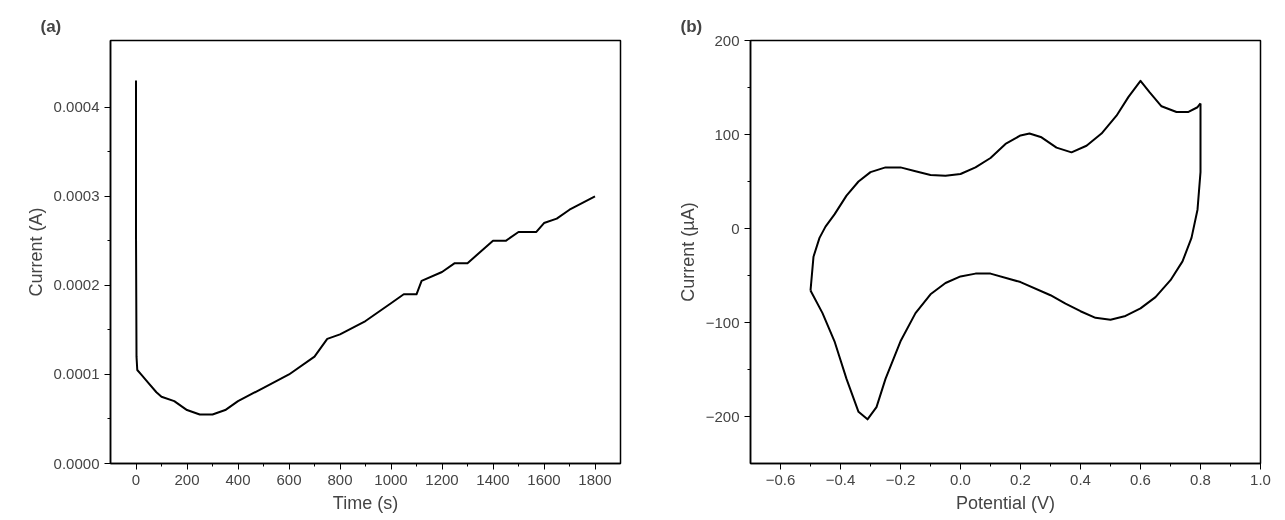  Describe the element at coordinates (1200, 479) in the screenshot. I see `x-tick-label: 0.8` at that location.